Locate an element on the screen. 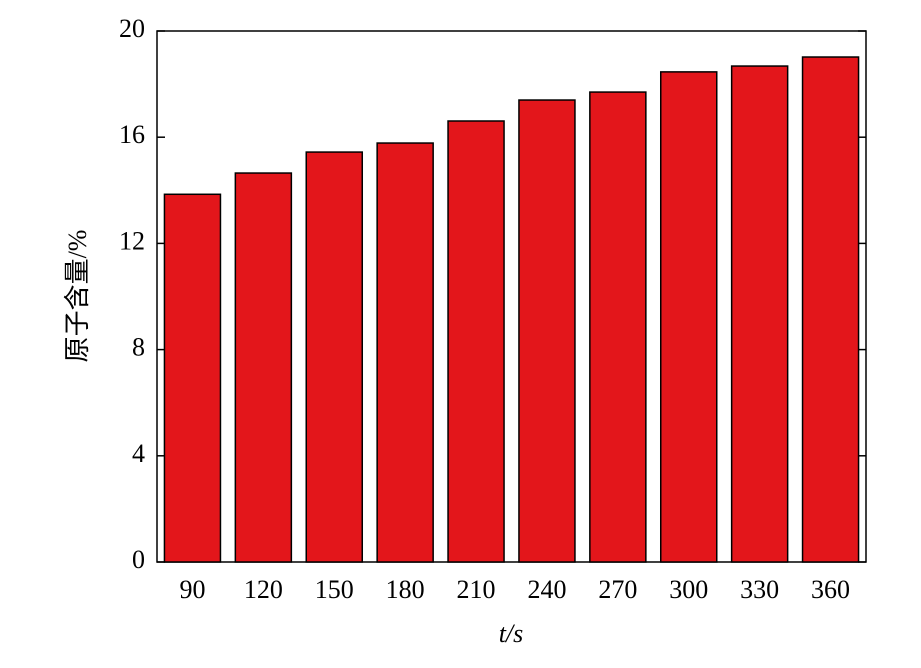 This screenshot has width=921, height=668. x-tick-label: 90 is located at coordinates (192, 589).